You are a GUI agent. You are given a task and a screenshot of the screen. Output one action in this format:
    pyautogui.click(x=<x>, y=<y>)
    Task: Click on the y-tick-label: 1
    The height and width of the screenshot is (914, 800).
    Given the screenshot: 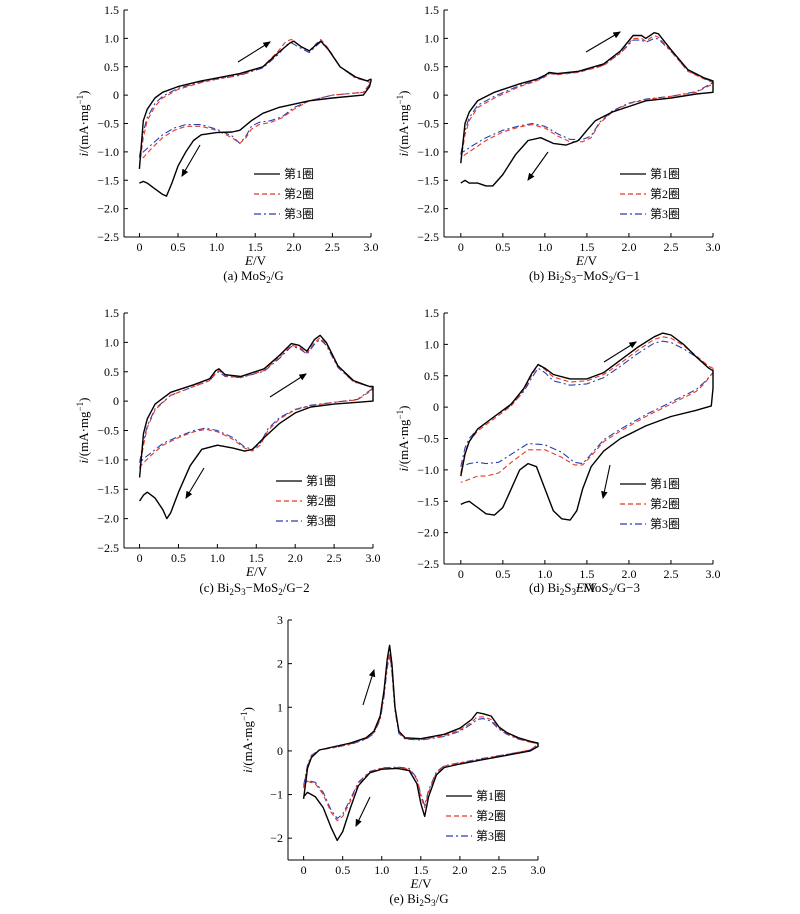 What is the action you would take?
    pyautogui.click(x=280, y=707)
    